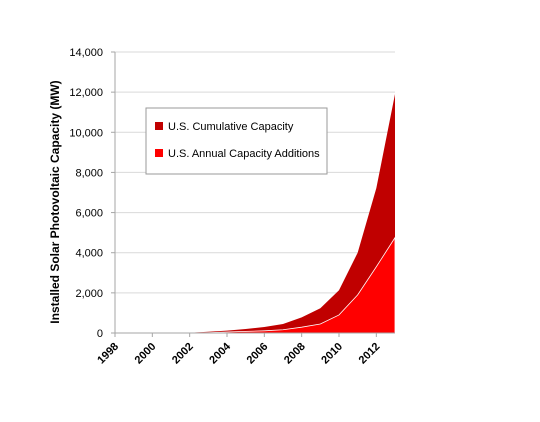 Image resolution: width=540 pixels, height=422 pixels. Describe the element at coordinates (220, 353) in the screenshot. I see `x-tick-label: 2004` at that location.